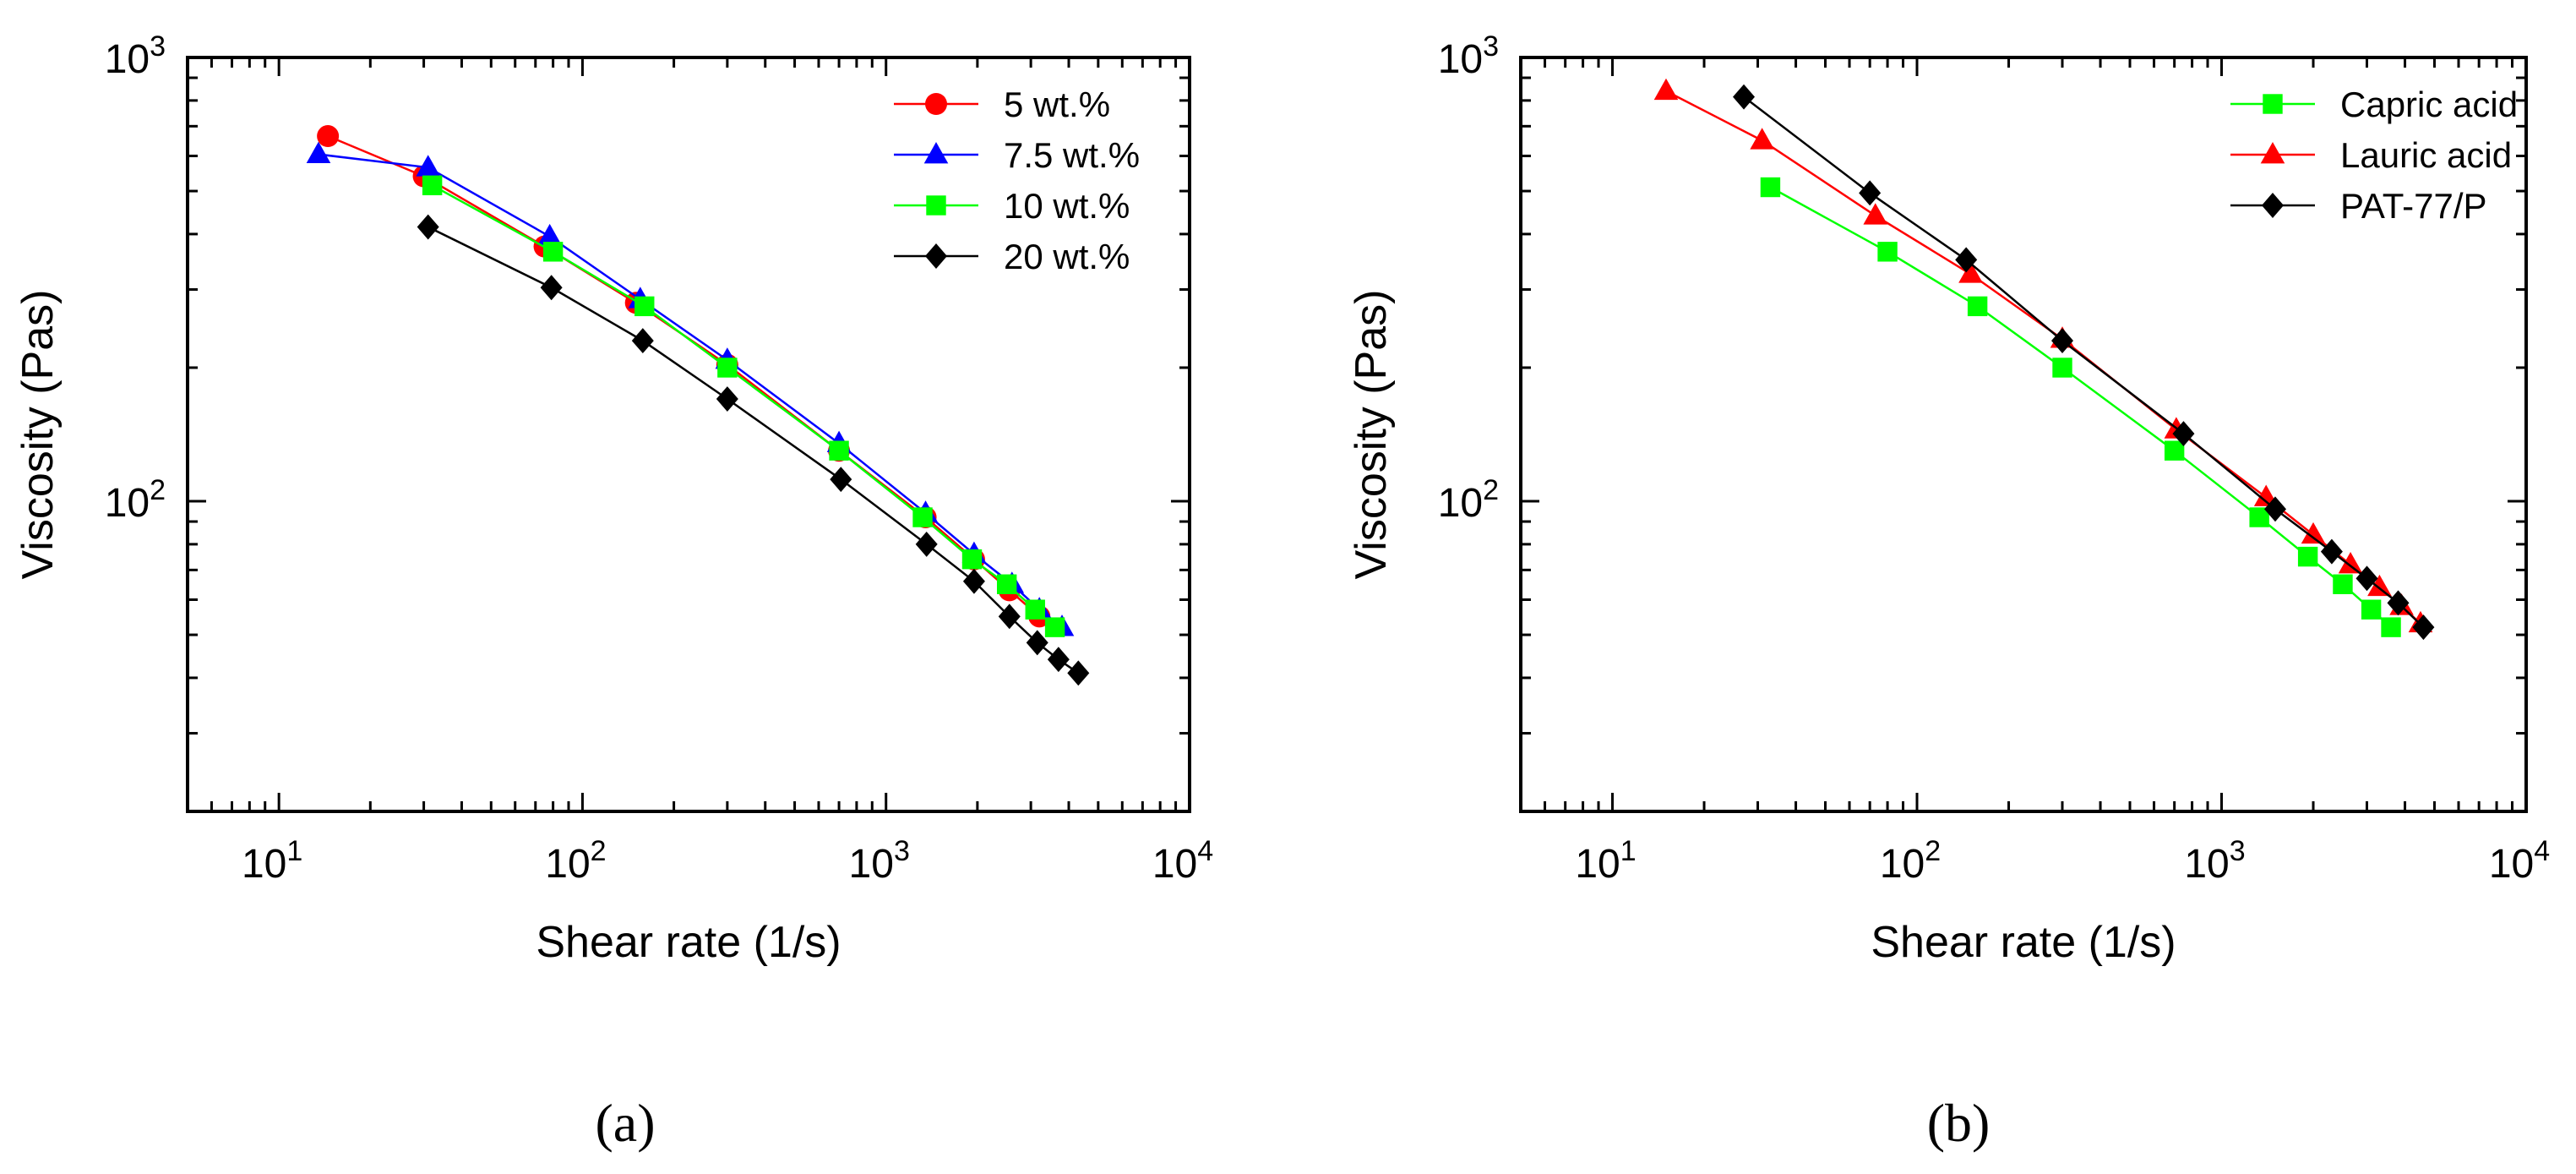 This screenshot has width=2576, height=1174. Describe the element at coordinates (688, 942) in the screenshot. I see `x-axis-title-a: Shear rate (1/s)` at that location.